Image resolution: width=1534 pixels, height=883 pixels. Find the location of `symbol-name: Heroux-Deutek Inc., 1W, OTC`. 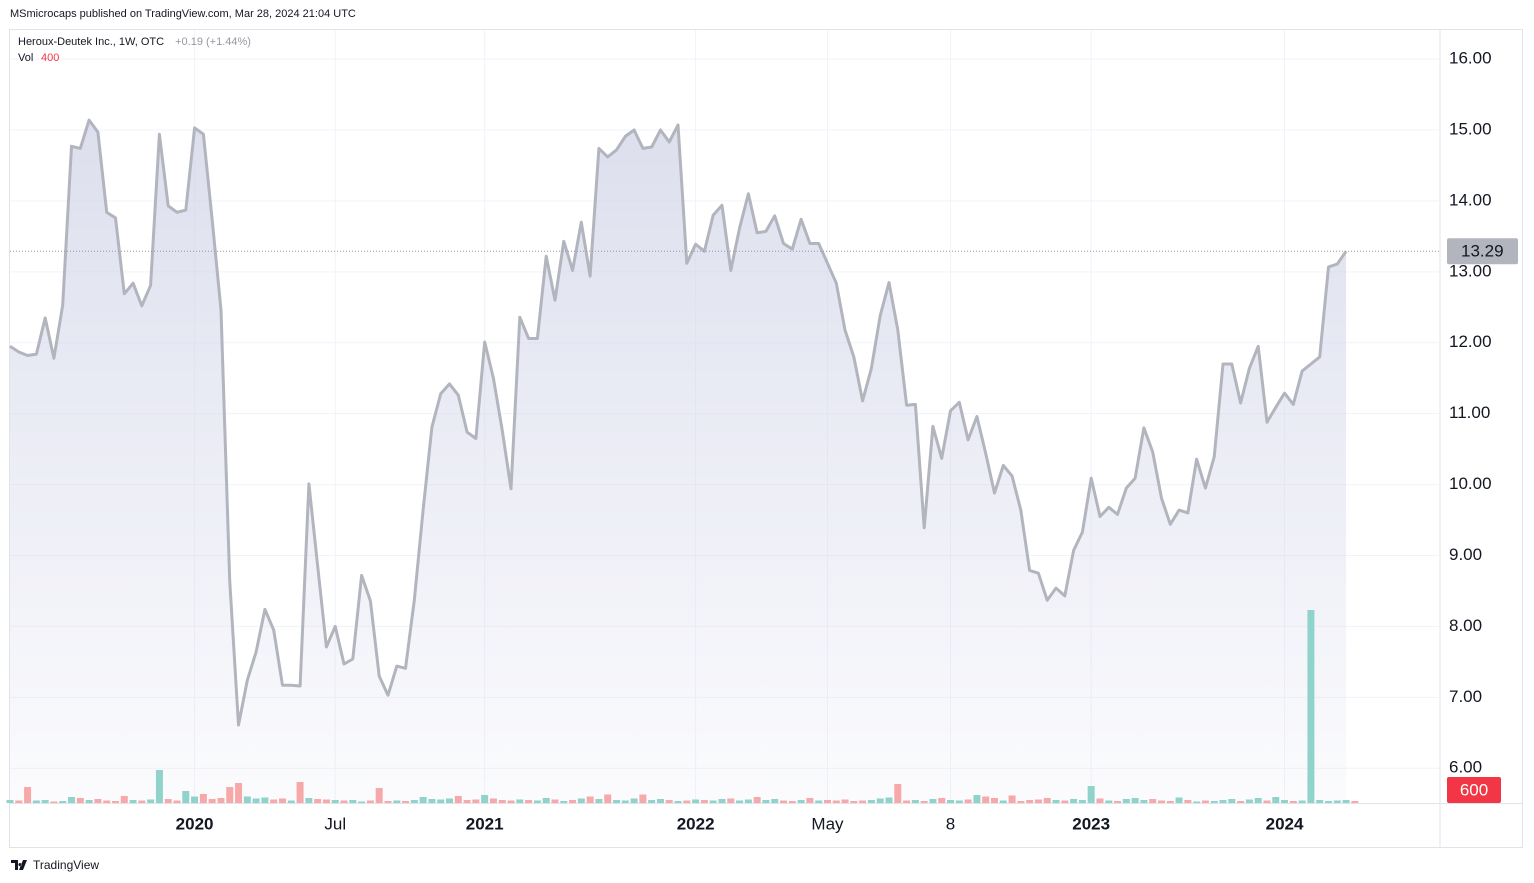

symbol-name: Heroux-Deutek Inc., 1W, OTC is located at coordinates (91, 42).